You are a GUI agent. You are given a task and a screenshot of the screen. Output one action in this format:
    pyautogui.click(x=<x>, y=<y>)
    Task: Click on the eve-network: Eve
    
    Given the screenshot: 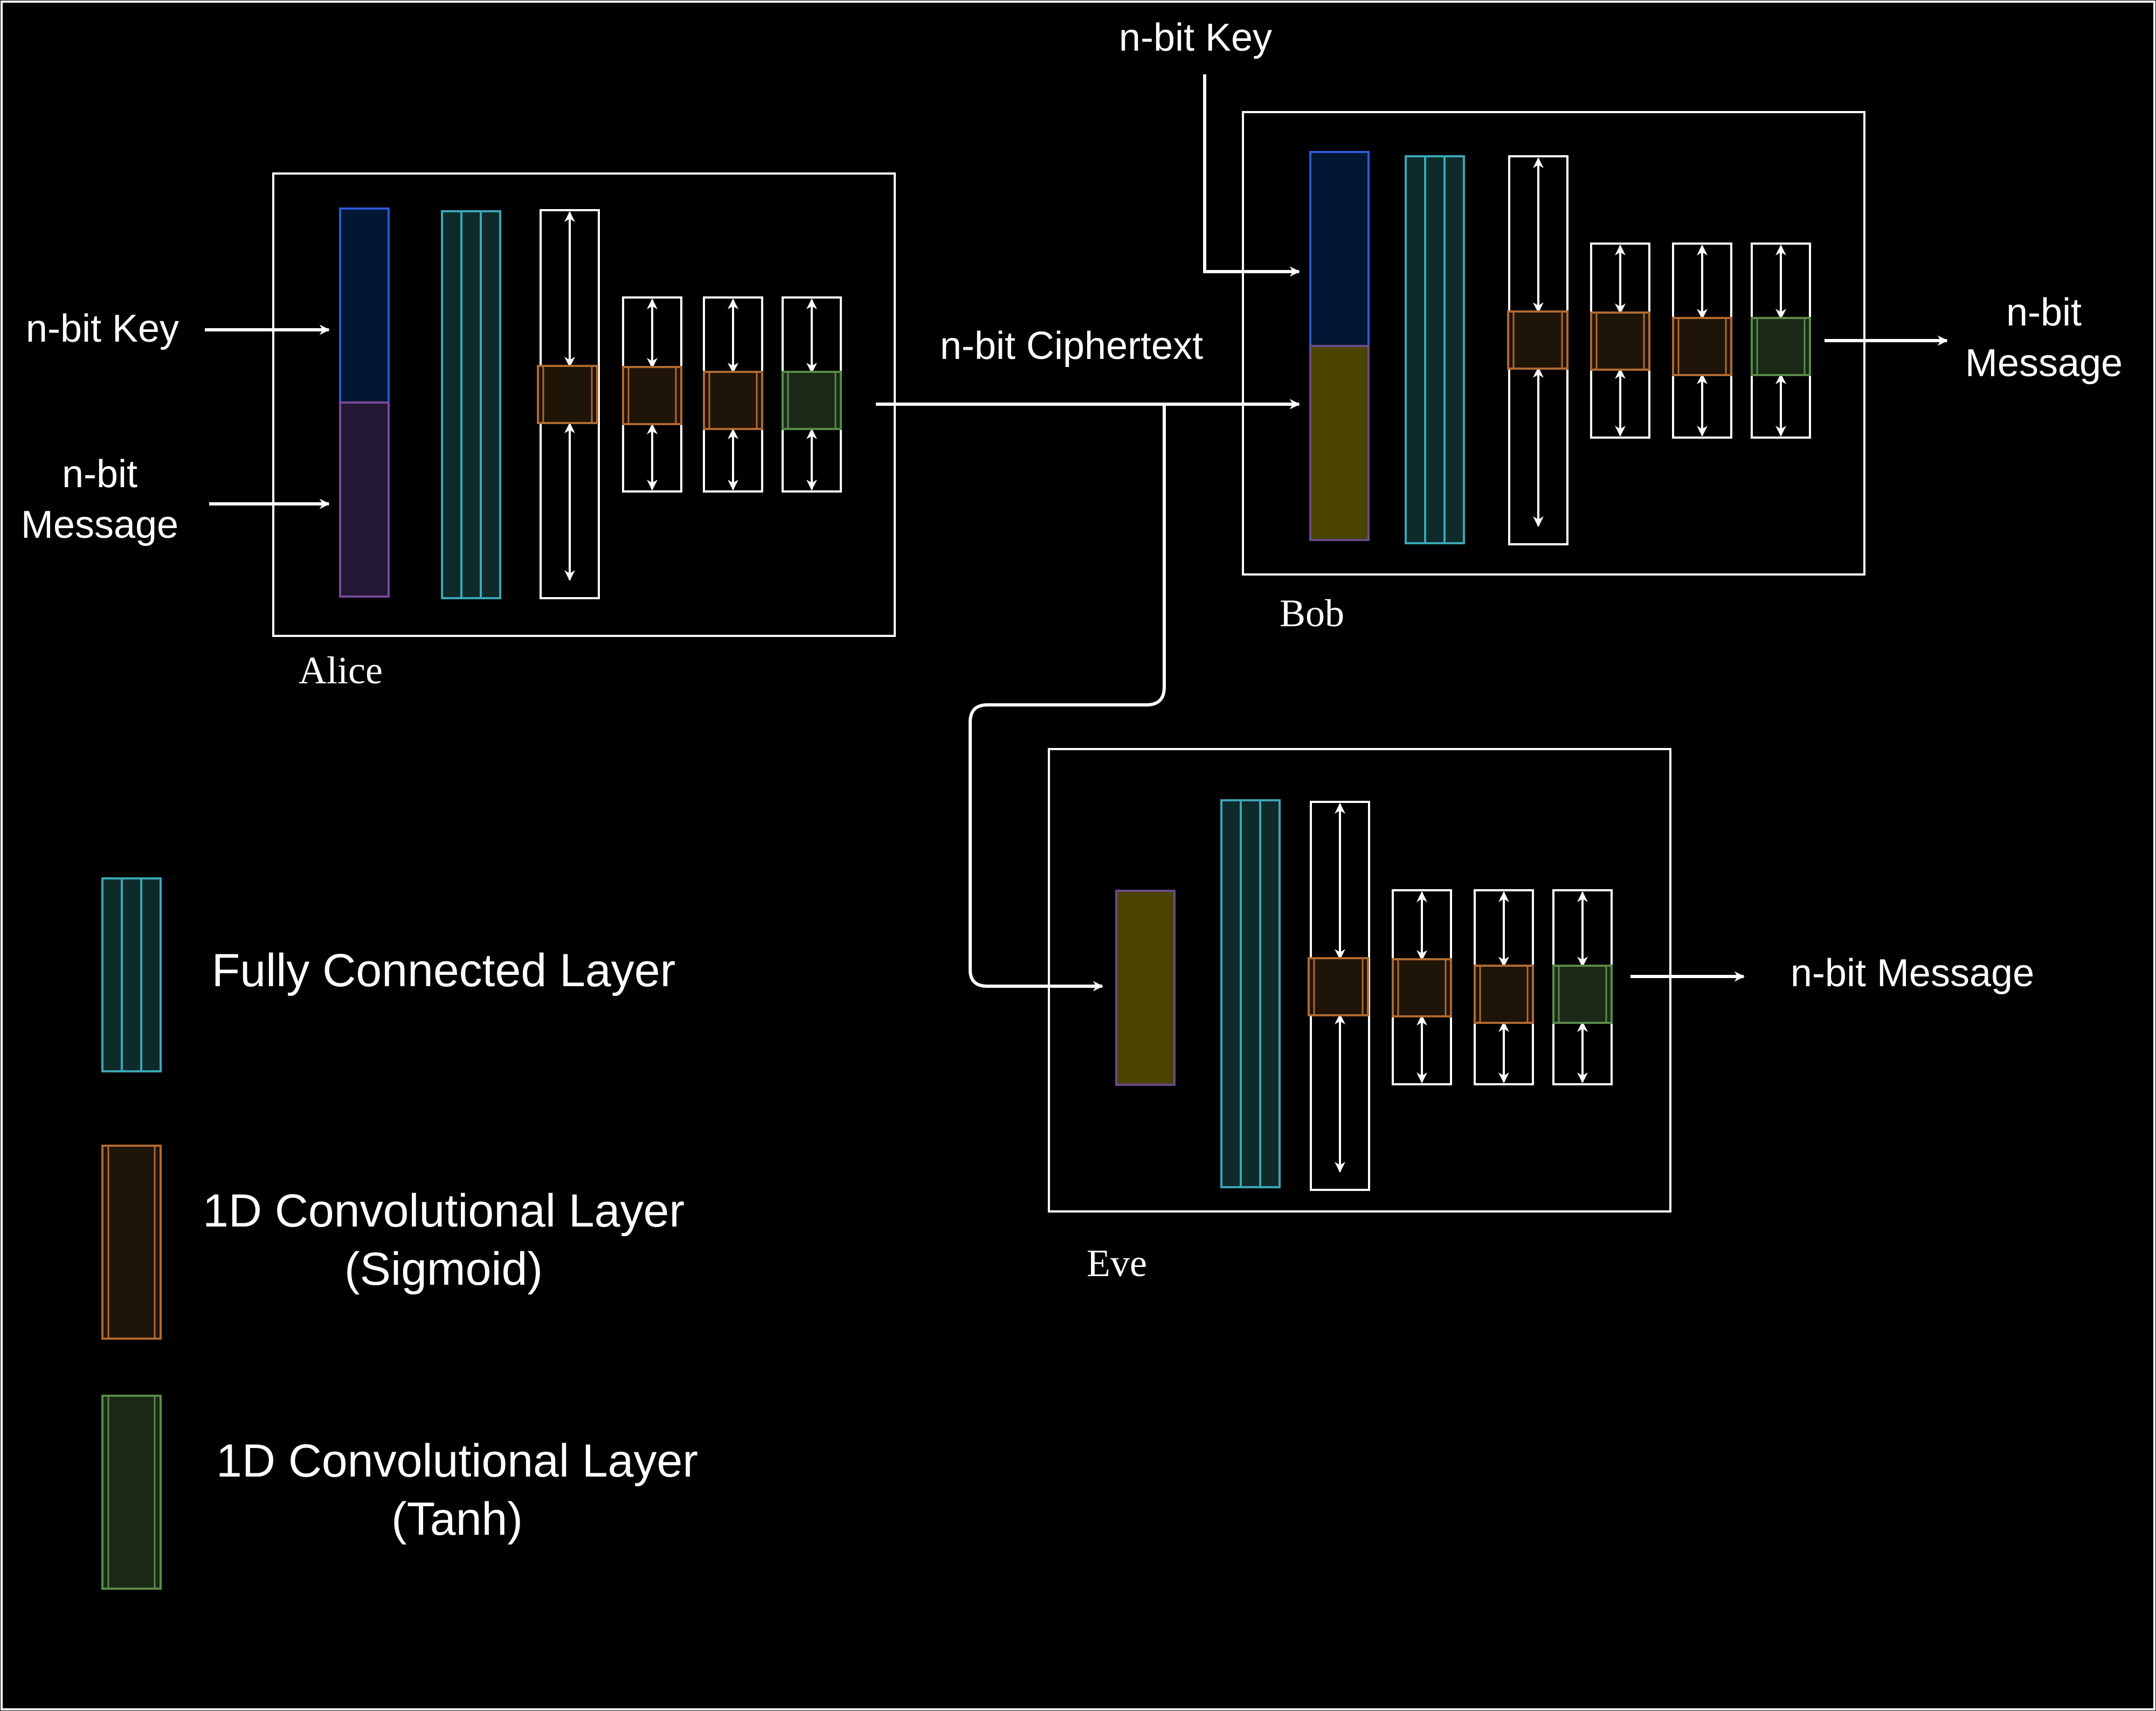 What is the action you would take?
    pyautogui.click(x=1359, y=1016)
    